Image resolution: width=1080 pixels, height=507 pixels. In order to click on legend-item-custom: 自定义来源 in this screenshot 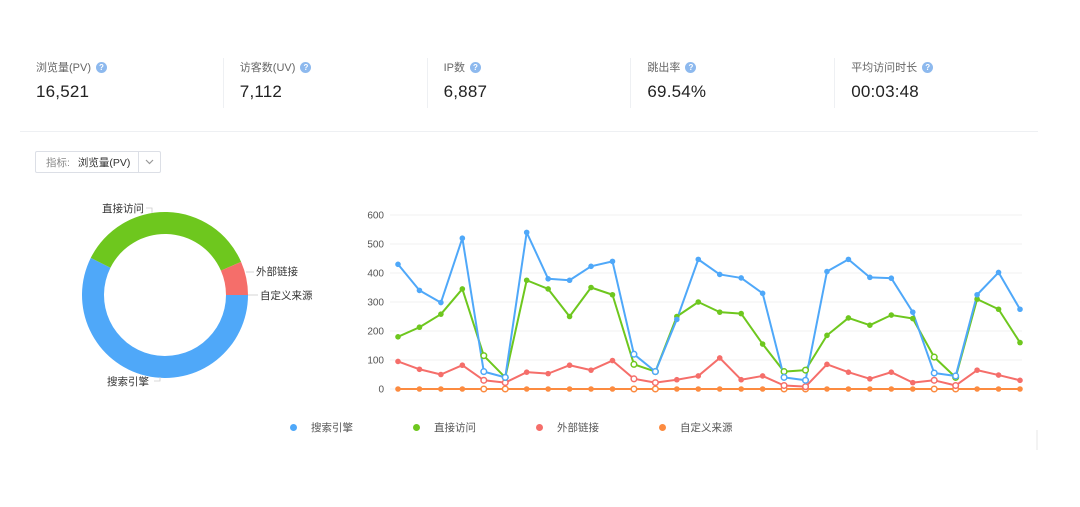, I will do `click(710, 427)`.